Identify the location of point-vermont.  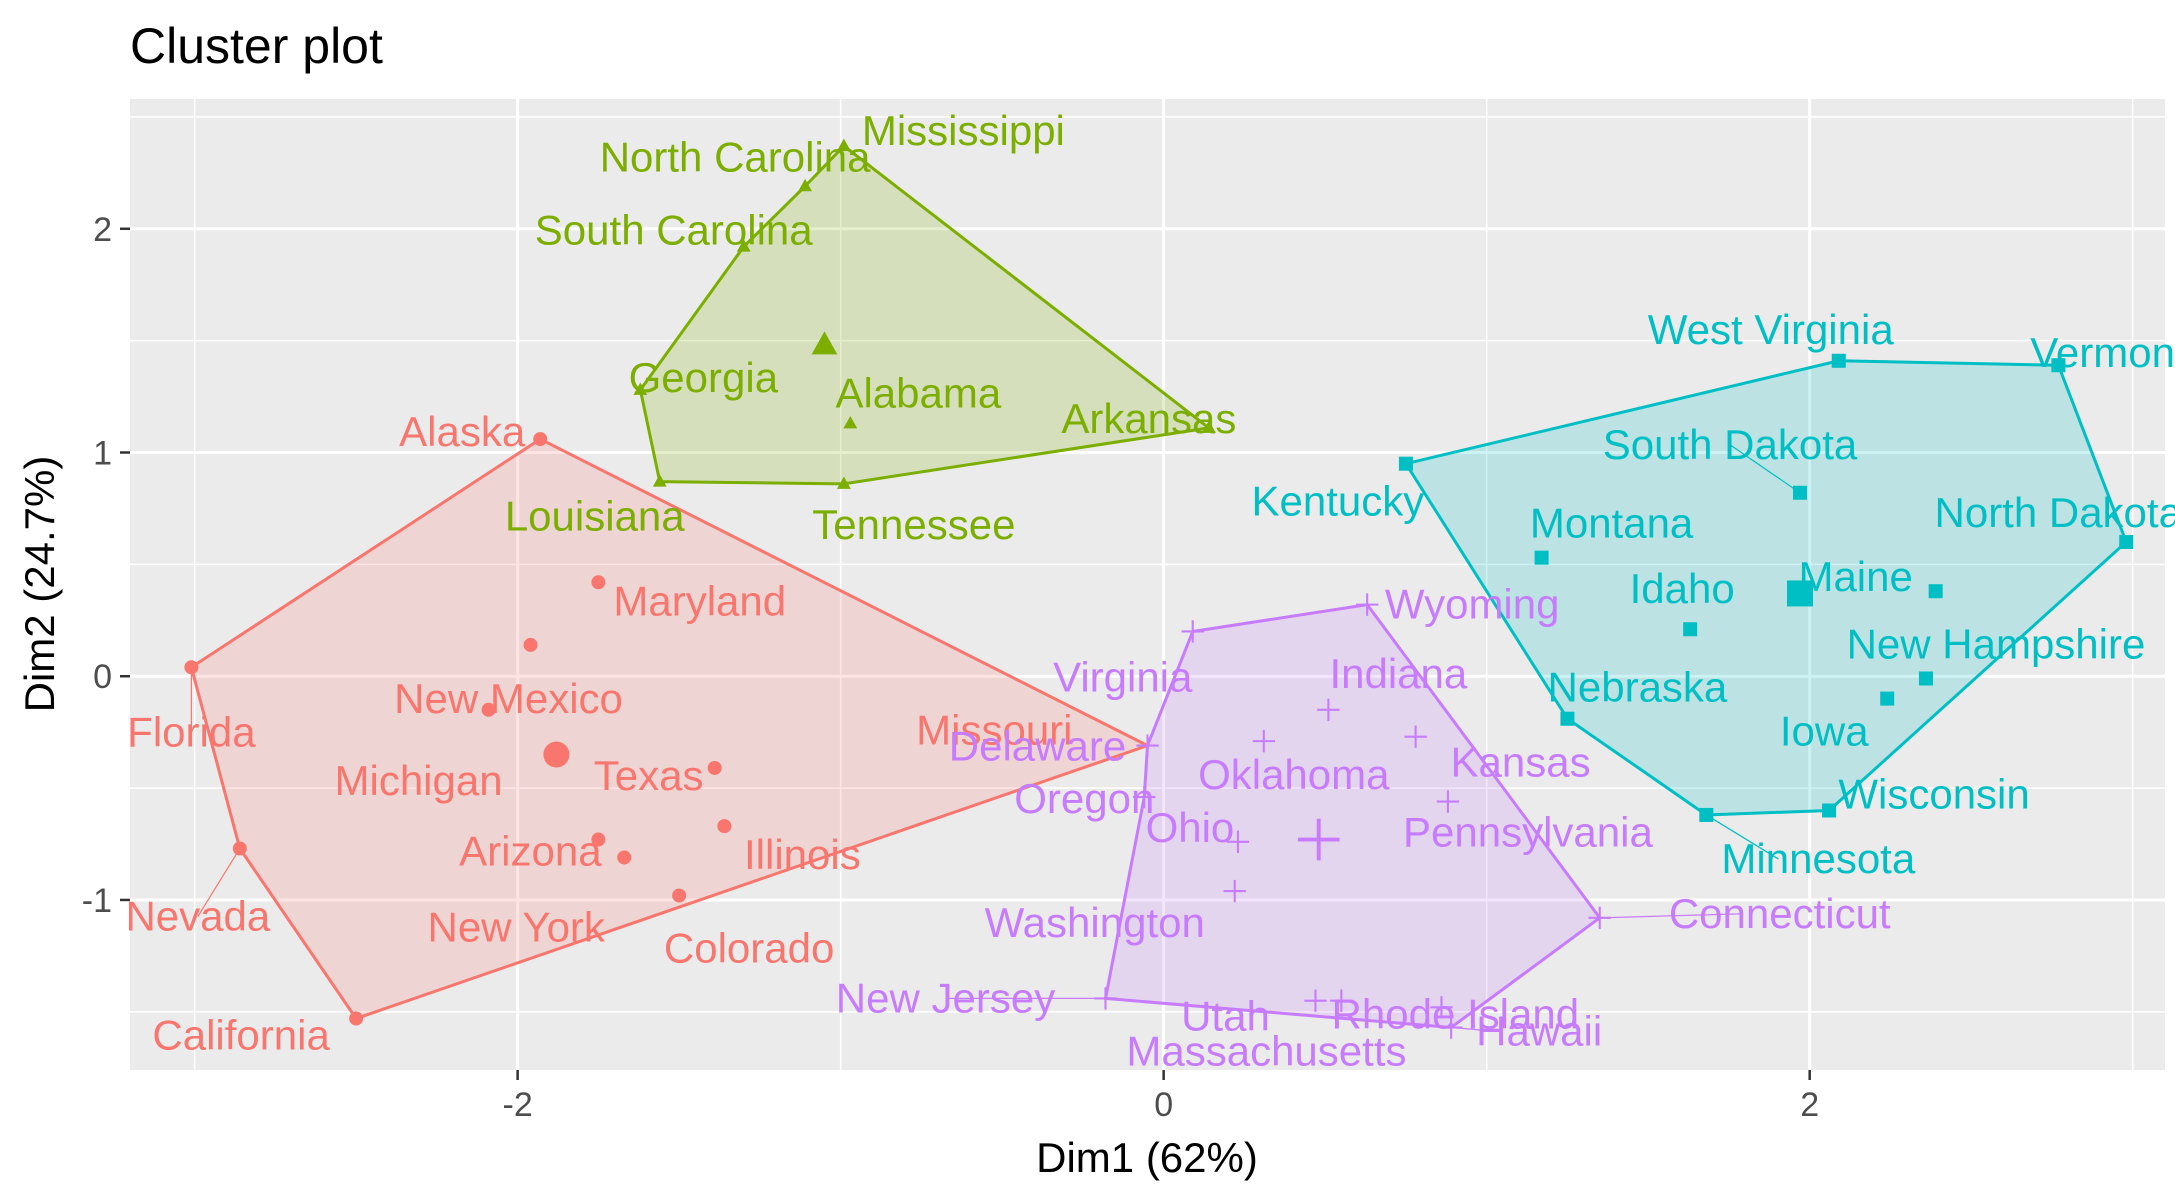
(2058, 365).